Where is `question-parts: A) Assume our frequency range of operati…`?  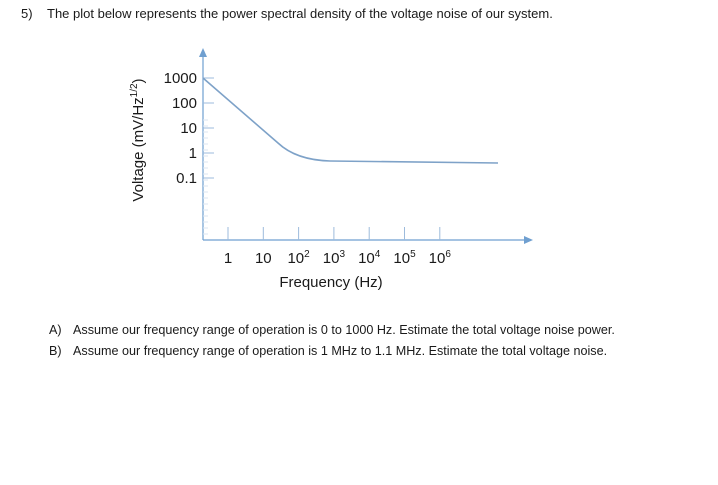
question-parts: A) Assume our frequency range of operati… is located at coordinates (341, 341).